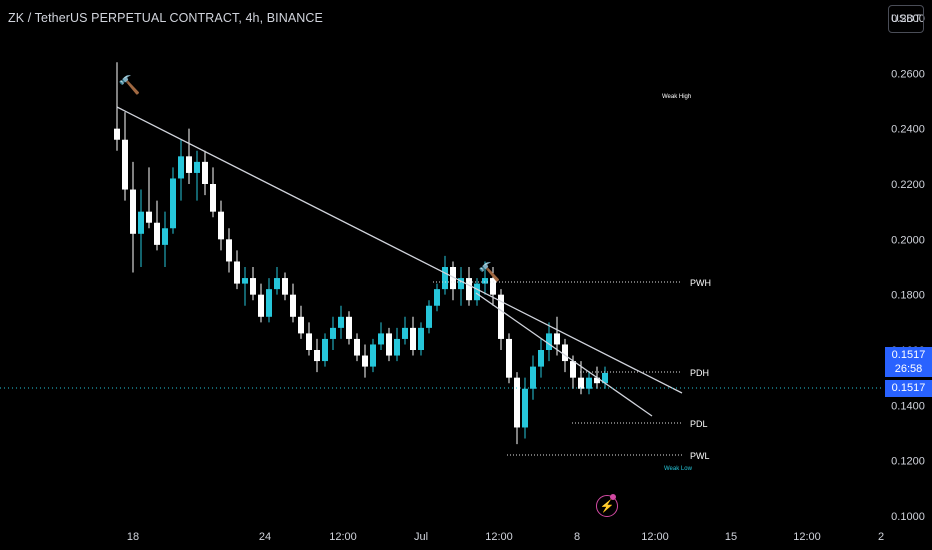 The height and width of the screenshot is (550, 932). Describe the element at coordinates (908, 369) in the screenshot. I see `bar-countdown: 26:58` at that location.